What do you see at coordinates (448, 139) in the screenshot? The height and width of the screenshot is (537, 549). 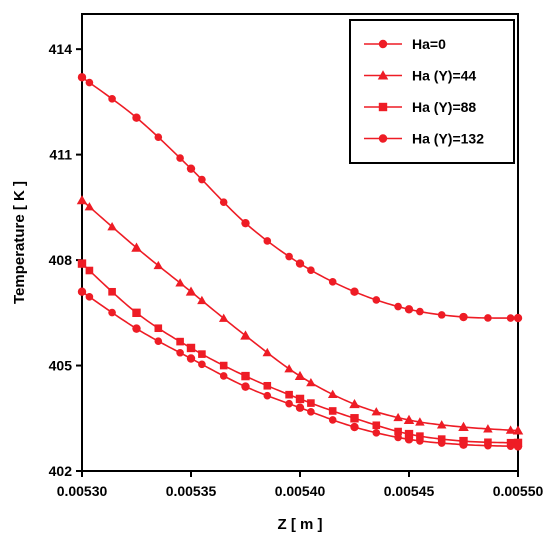 I see `legend-label: Ha (Y)=132` at bounding box center [448, 139].